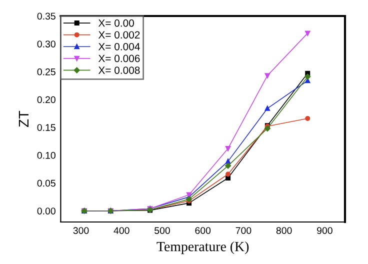 Image resolution: width=368 pixels, height=264 pixels. Describe the element at coordinates (119, 58) in the screenshot. I see `legend-label: X= 0.006` at that location.